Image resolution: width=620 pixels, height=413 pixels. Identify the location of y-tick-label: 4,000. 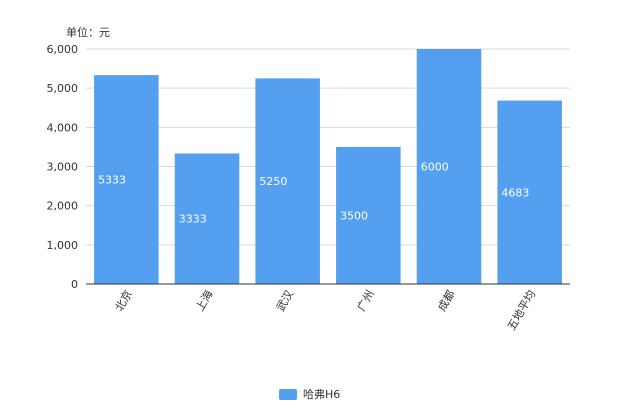
(63, 127).